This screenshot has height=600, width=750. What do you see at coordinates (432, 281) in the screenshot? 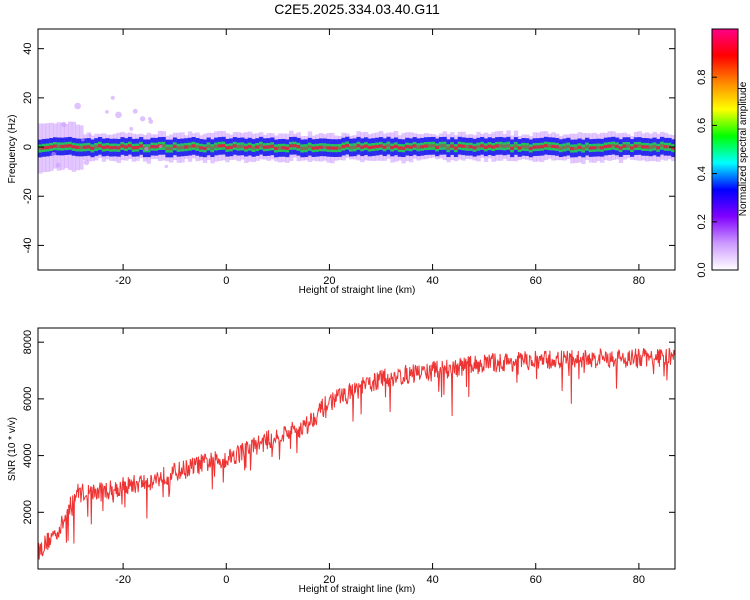
I see `x-tick-label: 40` at bounding box center [432, 281].